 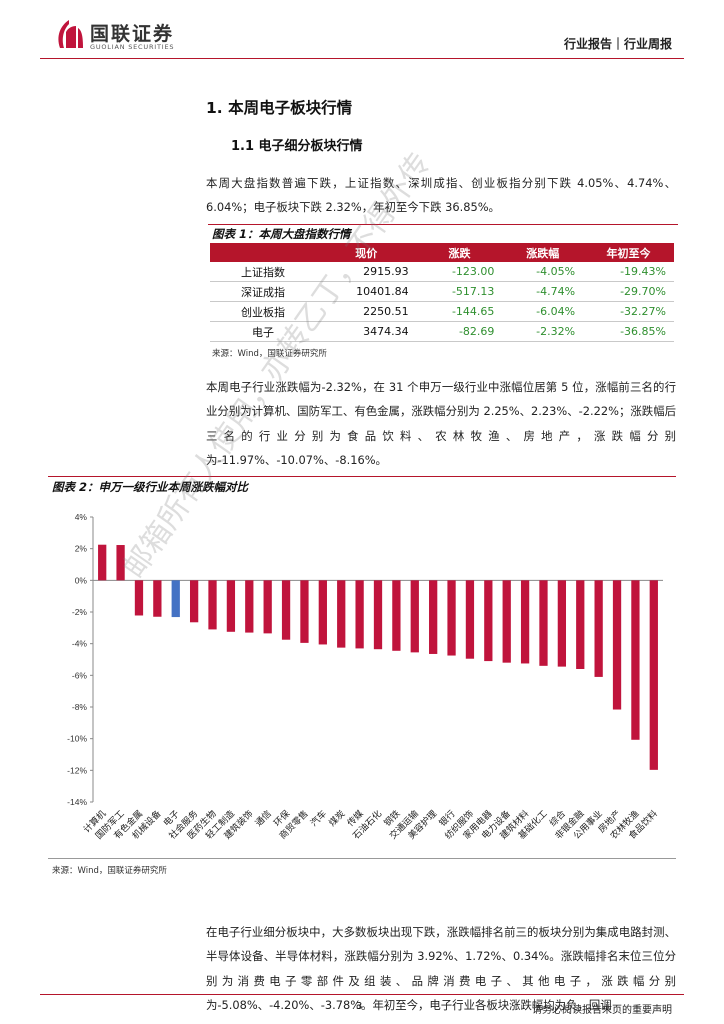 What do you see at coordinates (80, 612) in the screenshot?
I see `y-tick-label: -2%` at bounding box center [80, 612].